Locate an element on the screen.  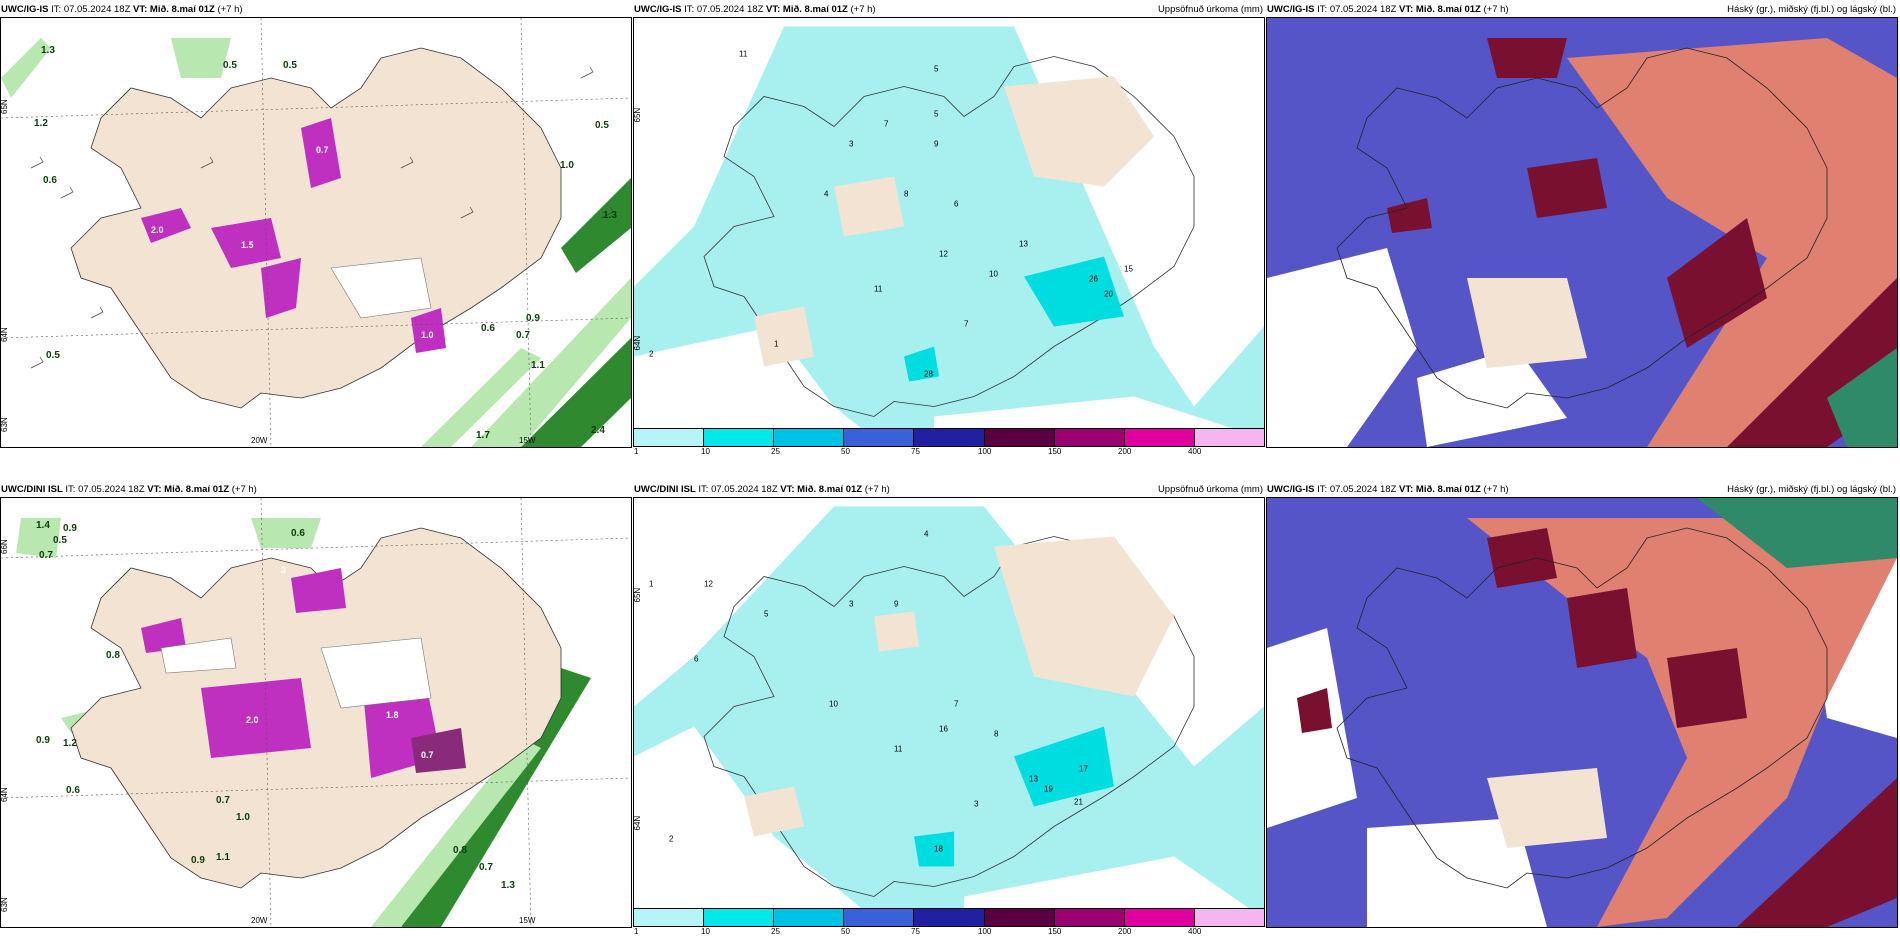
legend-color-bar is located at coordinates (949, 917).